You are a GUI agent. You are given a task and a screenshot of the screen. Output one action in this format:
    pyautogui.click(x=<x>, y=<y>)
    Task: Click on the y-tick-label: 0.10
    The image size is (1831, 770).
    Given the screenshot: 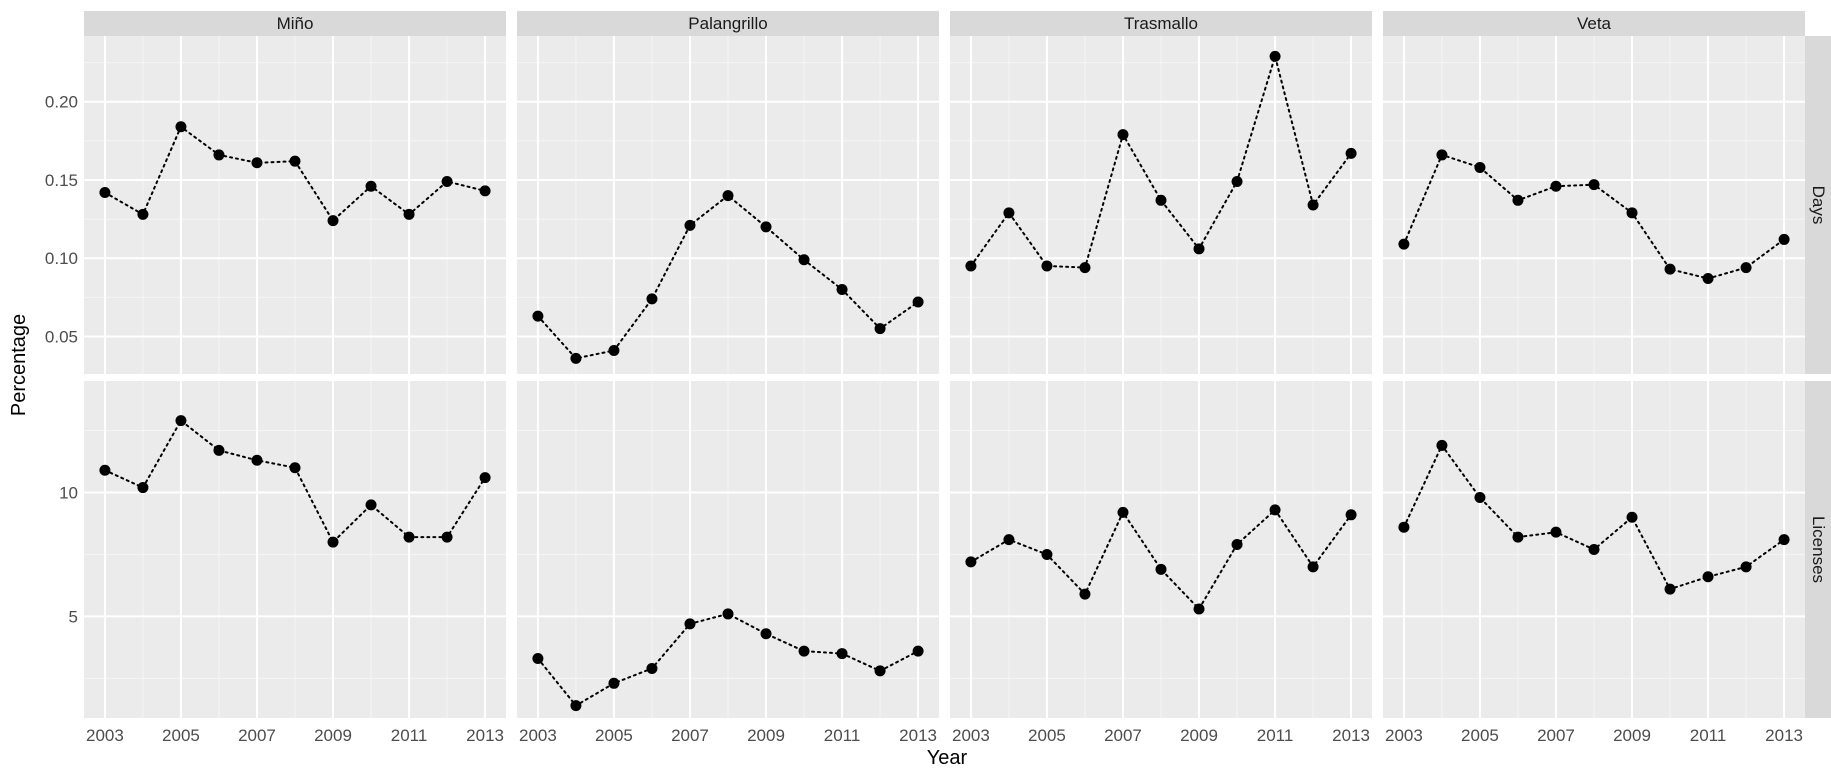 What is the action you would take?
    pyautogui.click(x=61, y=258)
    